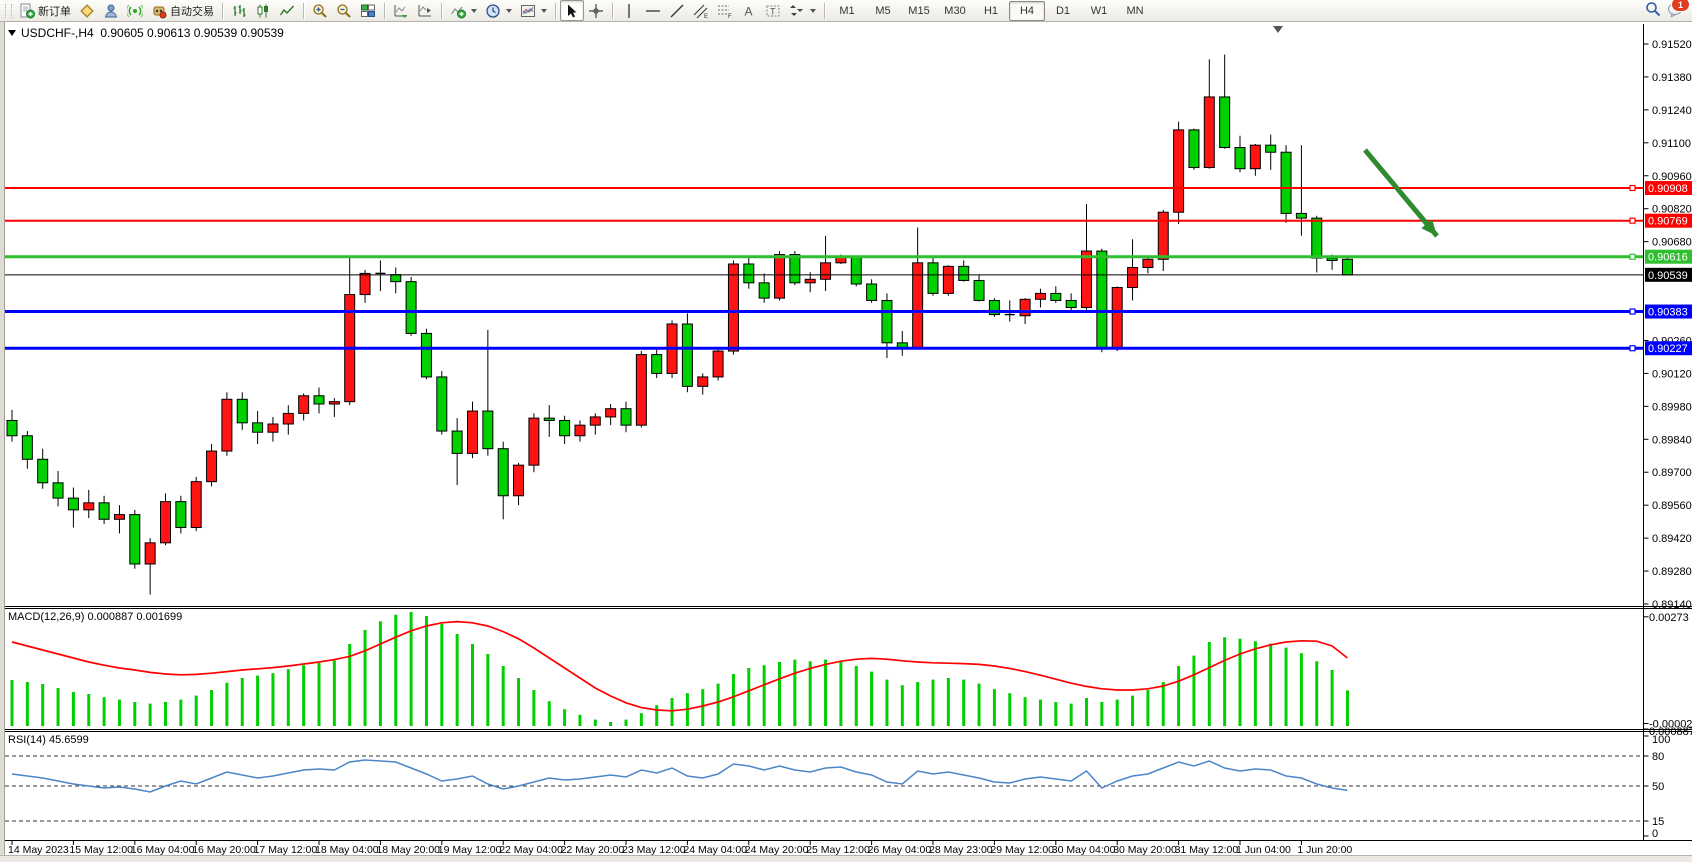  I want to click on window-left-edge, so click(2, 439).